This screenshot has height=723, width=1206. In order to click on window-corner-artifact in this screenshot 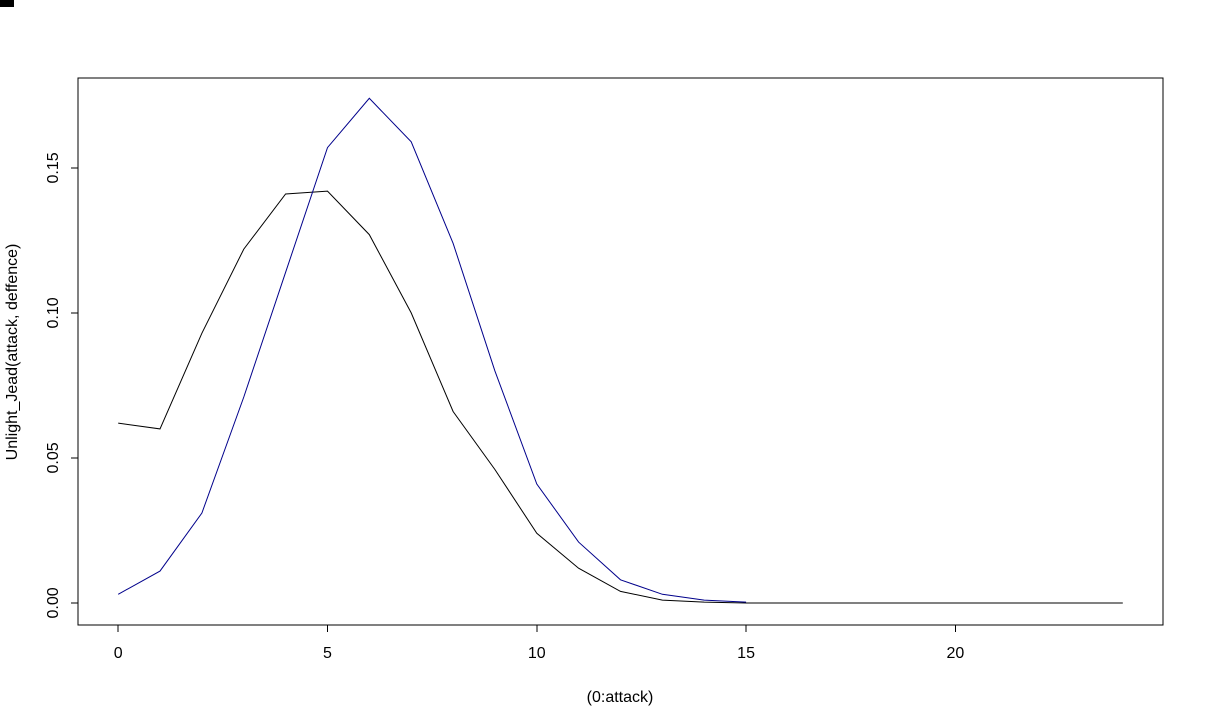, I will do `click(7, 3)`.